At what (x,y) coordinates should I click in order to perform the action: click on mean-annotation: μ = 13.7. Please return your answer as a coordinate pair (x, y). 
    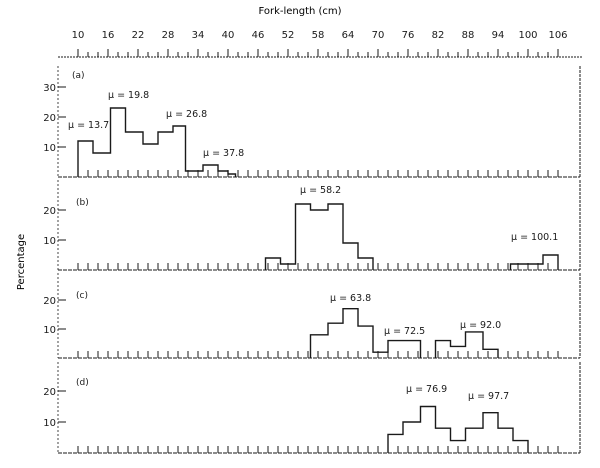
    Looking at the image, I should click on (88, 125).